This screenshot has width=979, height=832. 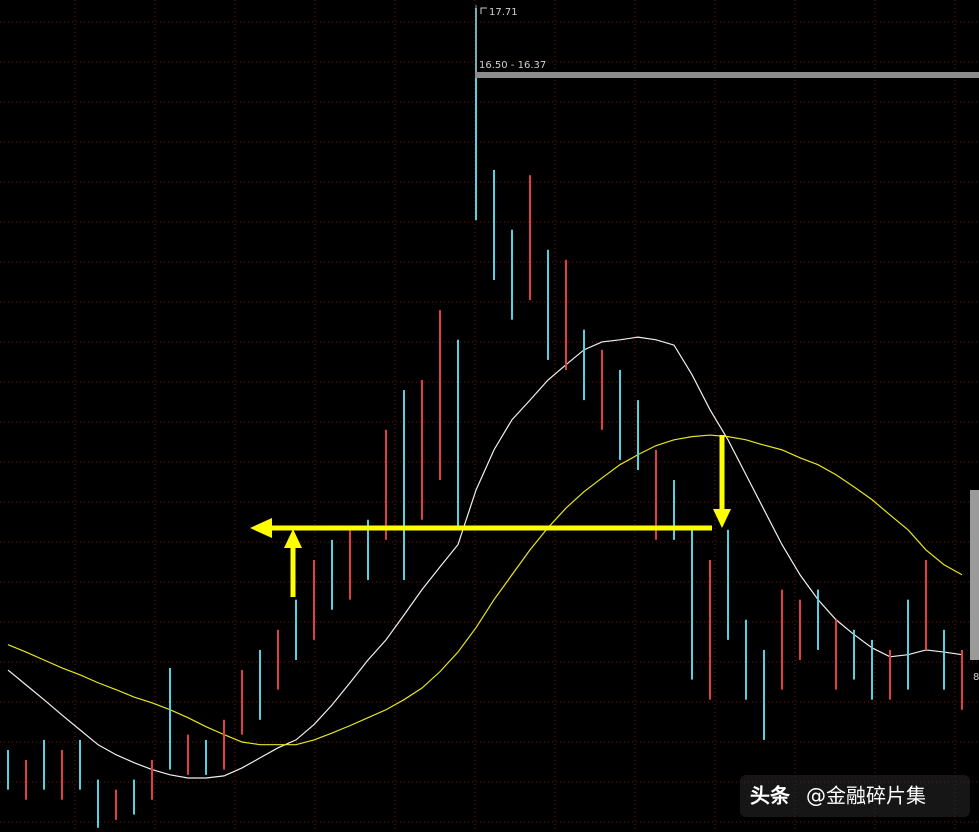 What do you see at coordinates (483, 10) in the screenshot?
I see `peak-marker` at bounding box center [483, 10].